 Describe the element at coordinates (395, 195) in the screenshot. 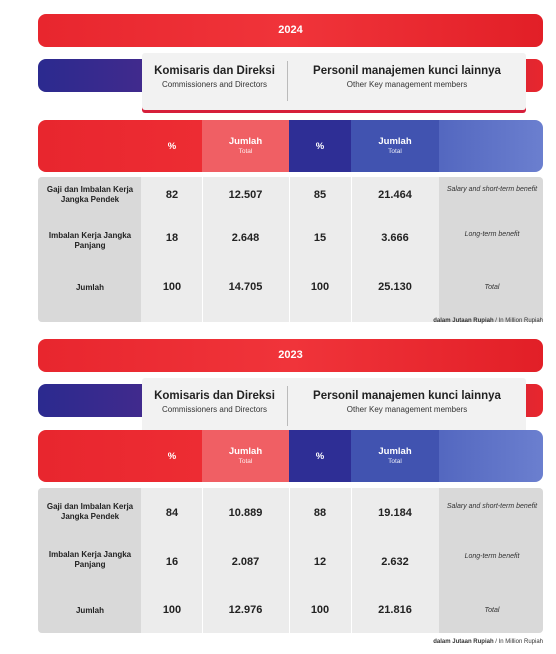

I see `cell-amount: 21.464` at that location.